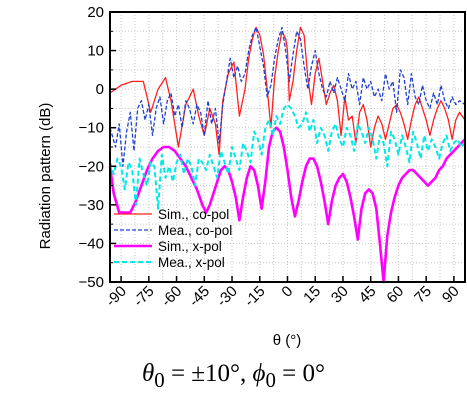 The image size is (467, 406). Describe the element at coordinates (193, 214) in the screenshot. I see `legend-entry: Sim., co-pol` at that location.